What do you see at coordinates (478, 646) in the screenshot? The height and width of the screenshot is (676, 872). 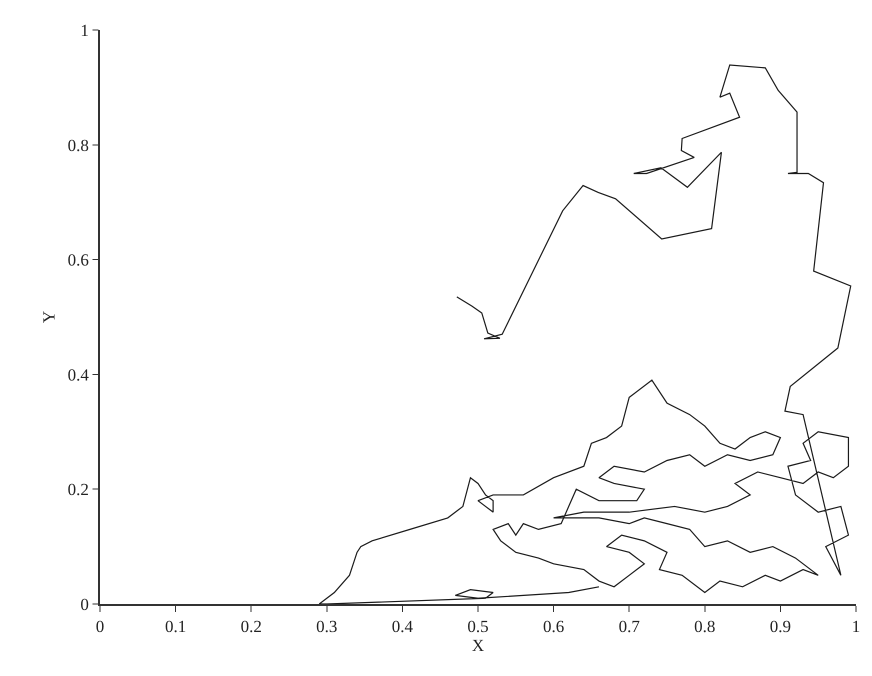 I see `x-axis-title: X` at bounding box center [478, 646].